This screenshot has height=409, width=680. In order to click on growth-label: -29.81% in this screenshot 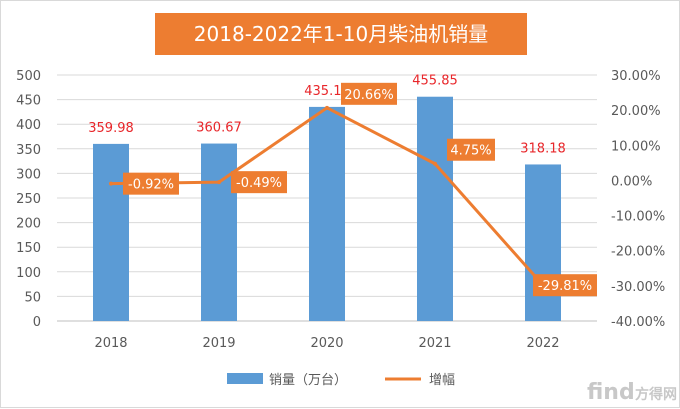, I will do `click(565, 285)`.